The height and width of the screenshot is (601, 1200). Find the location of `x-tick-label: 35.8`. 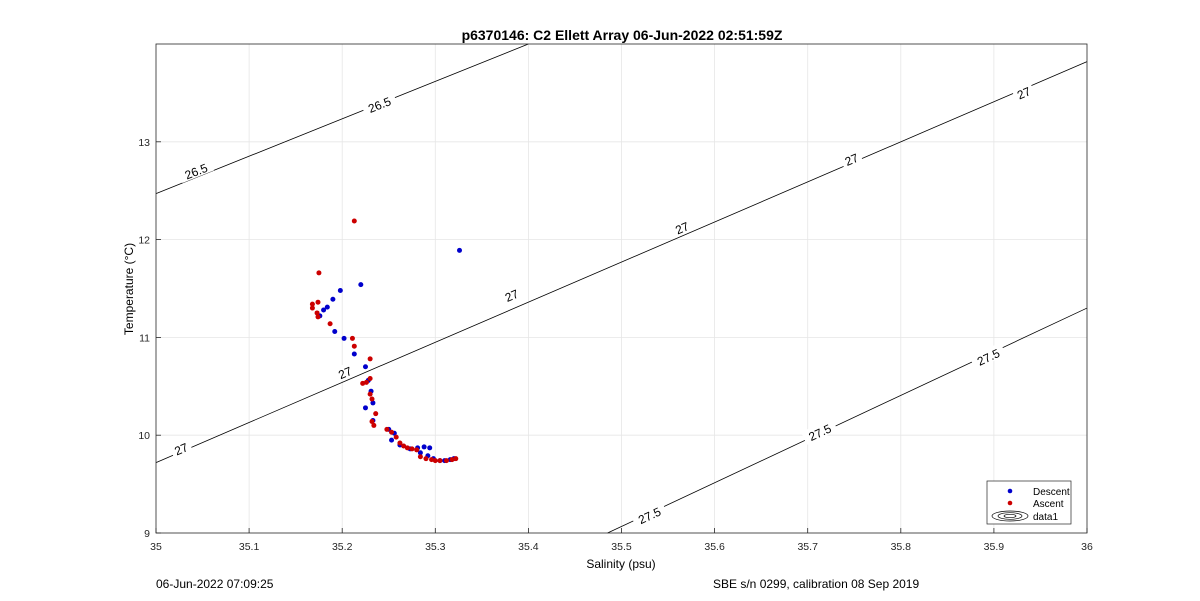

x-tick-label: 35.8 is located at coordinates (901, 547).